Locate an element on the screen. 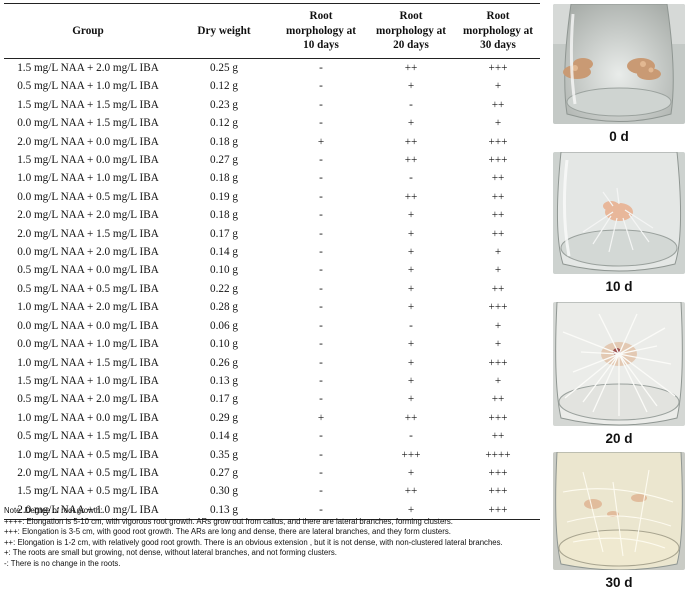  table-row: 0.0 mg/L NAA + 0.5 mg/L IBA 0.19 g - ++ ++ is located at coordinates (272, 197).